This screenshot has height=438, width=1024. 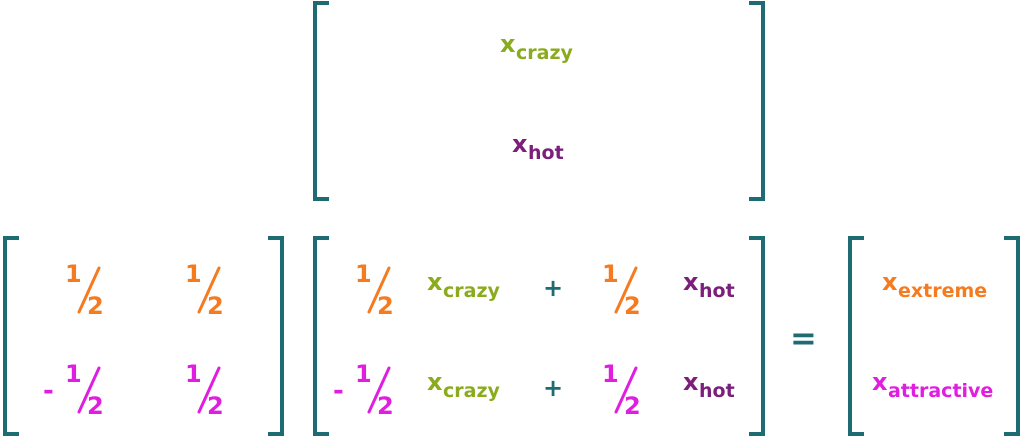 What do you see at coordinates (943, 291) in the screenshot?
I see `subscript: extreme` at bounding box center [943, 291].